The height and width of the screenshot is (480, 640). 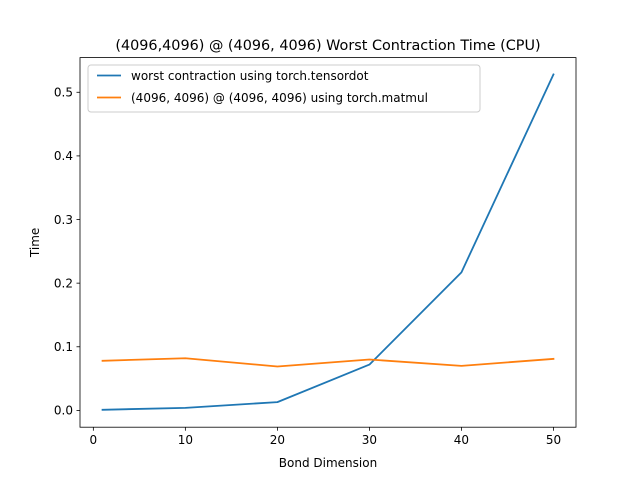 What do you see at coordinates (63, 156) in the screenshot?
I see `y-tick-label: 0.4` at bounding box center [63, 156].